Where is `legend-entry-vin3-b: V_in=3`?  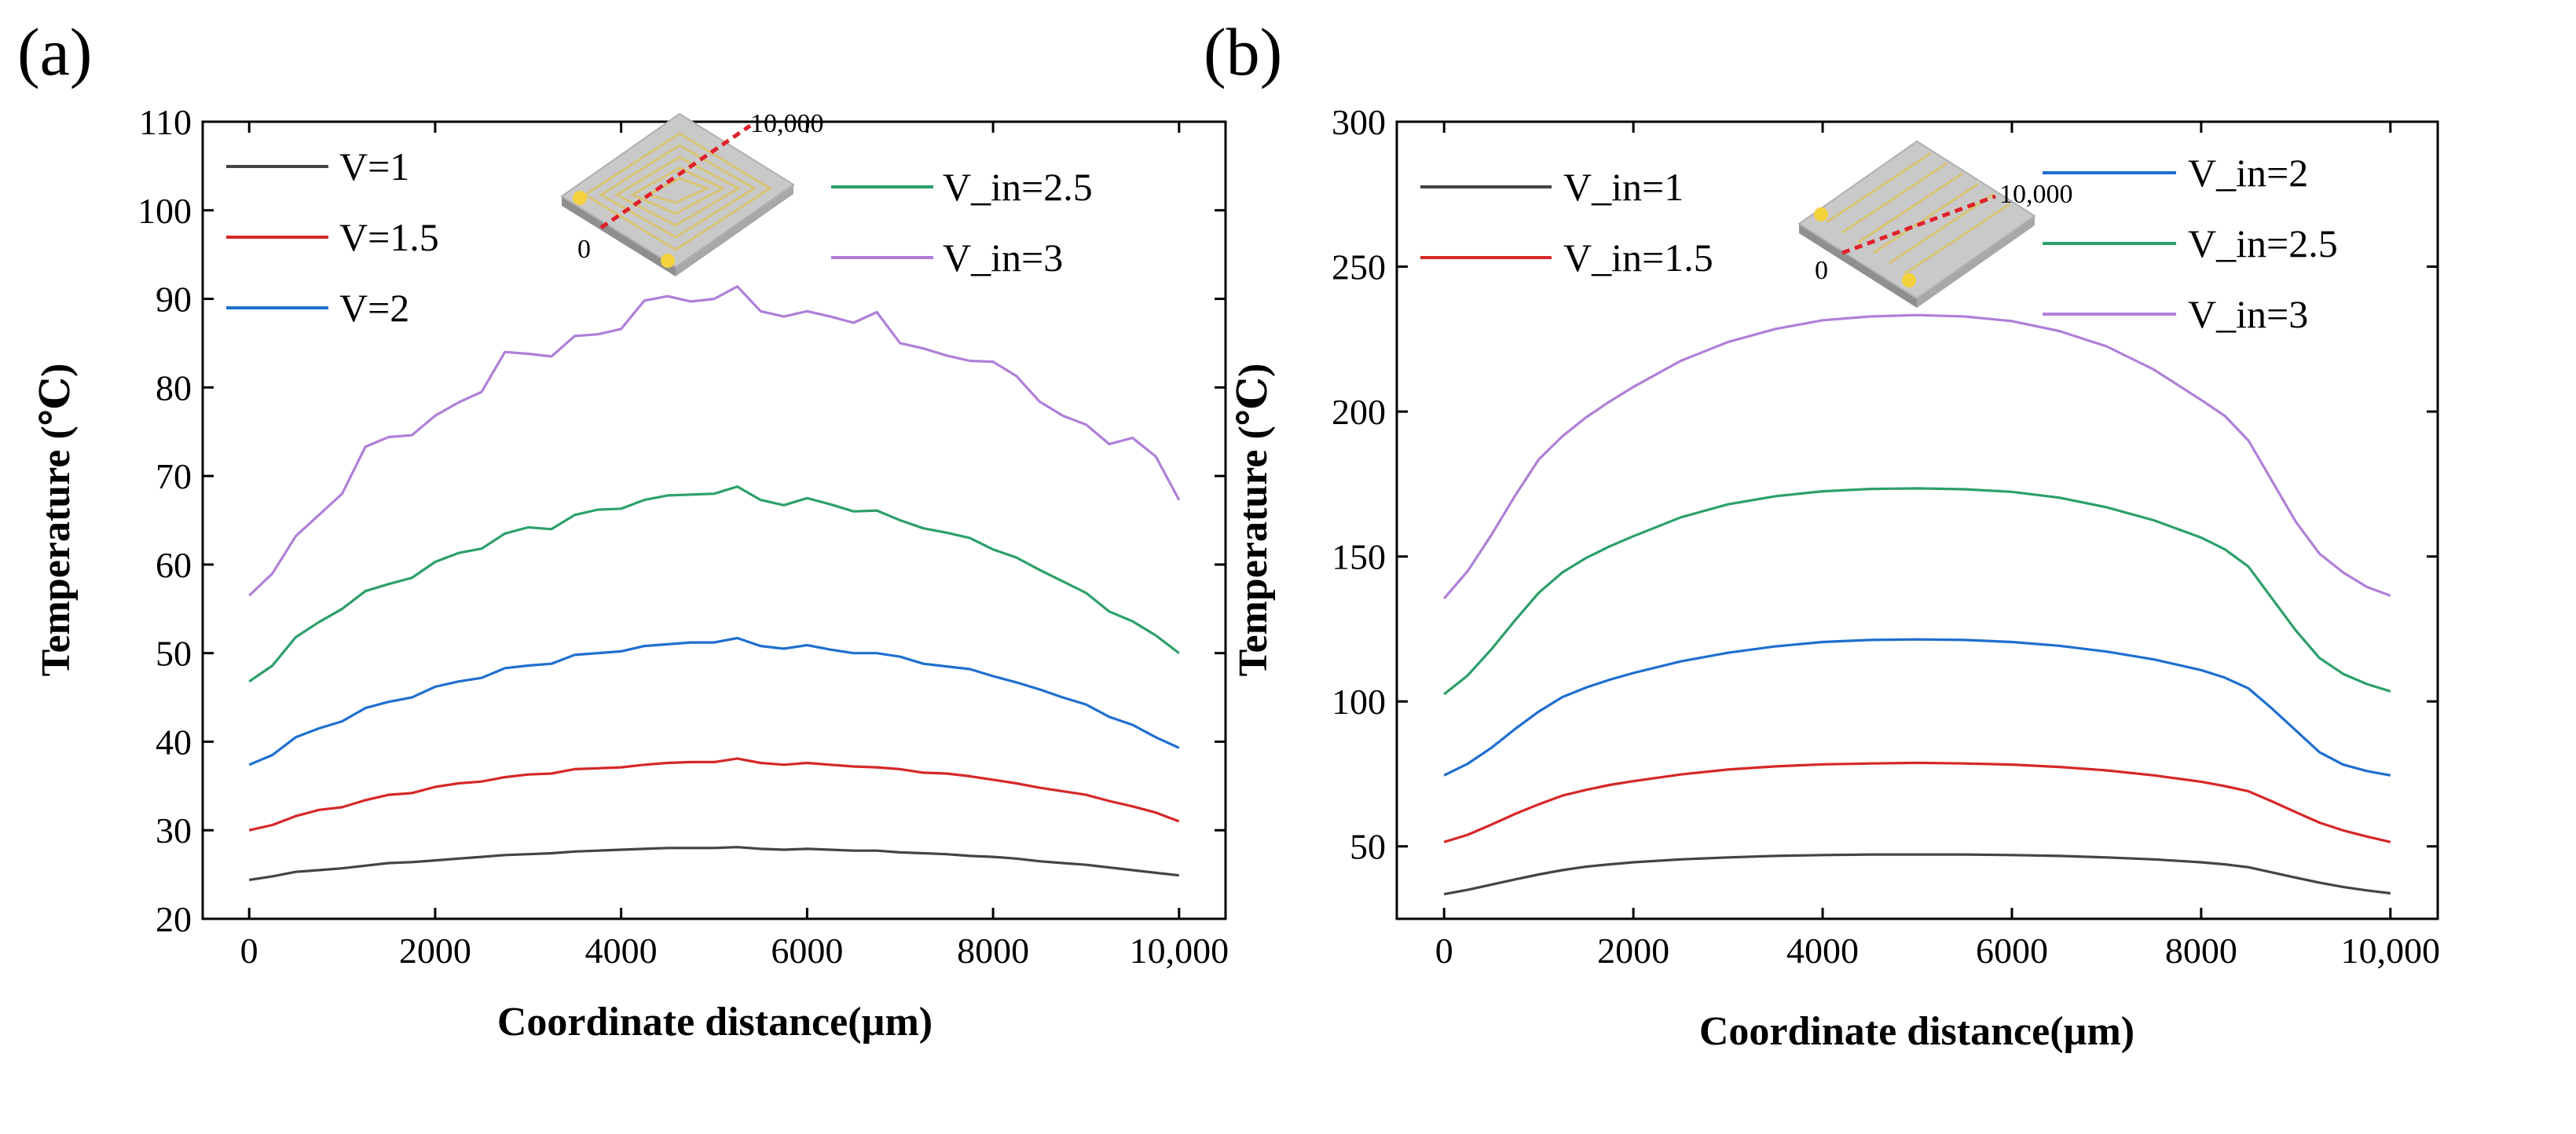 legend-entry-vin3-b: V_in=3 is located at coordinates (2175, 314).